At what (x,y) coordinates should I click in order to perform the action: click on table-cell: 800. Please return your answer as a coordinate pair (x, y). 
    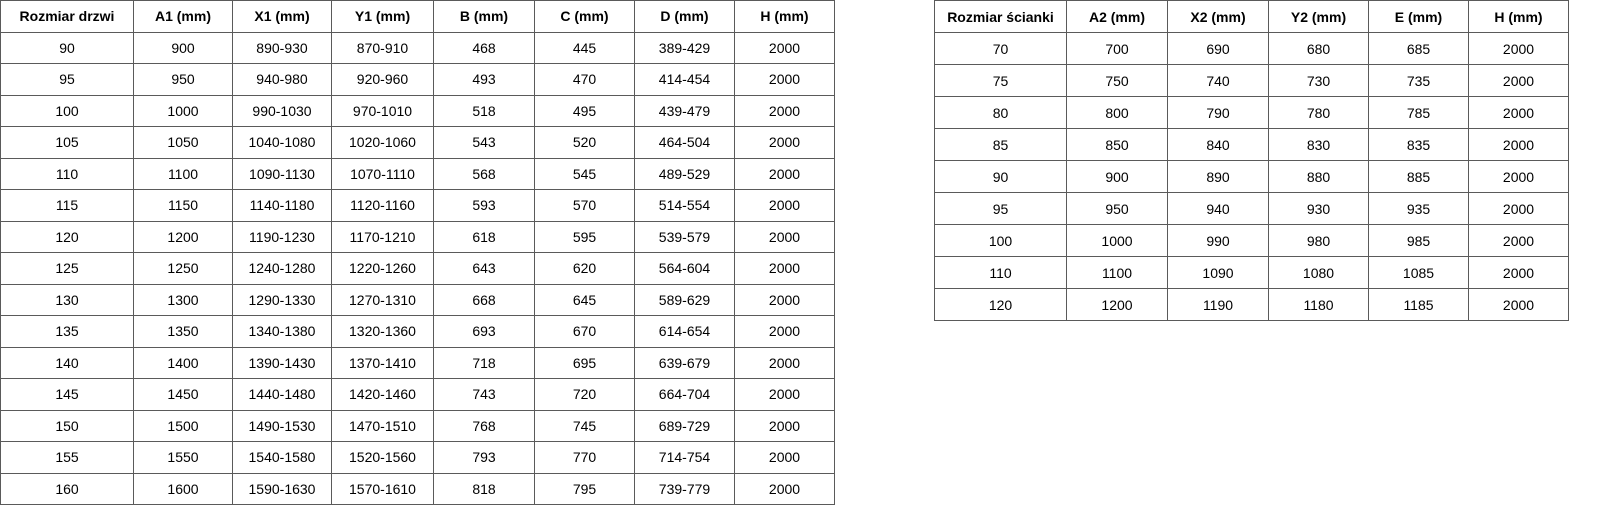
    Looking at the image, I should click on (1117, 112).